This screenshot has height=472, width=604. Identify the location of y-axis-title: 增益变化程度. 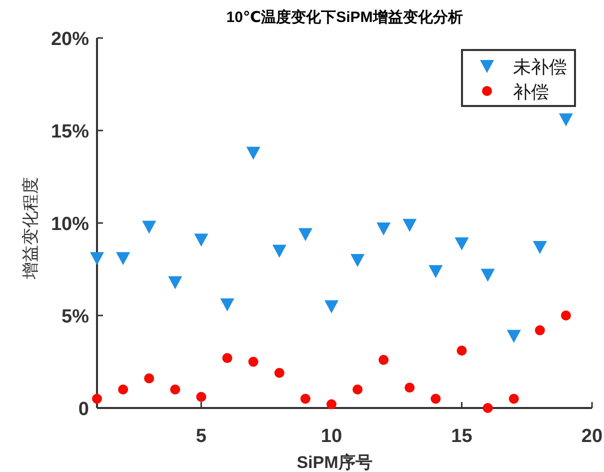
(30, 228).